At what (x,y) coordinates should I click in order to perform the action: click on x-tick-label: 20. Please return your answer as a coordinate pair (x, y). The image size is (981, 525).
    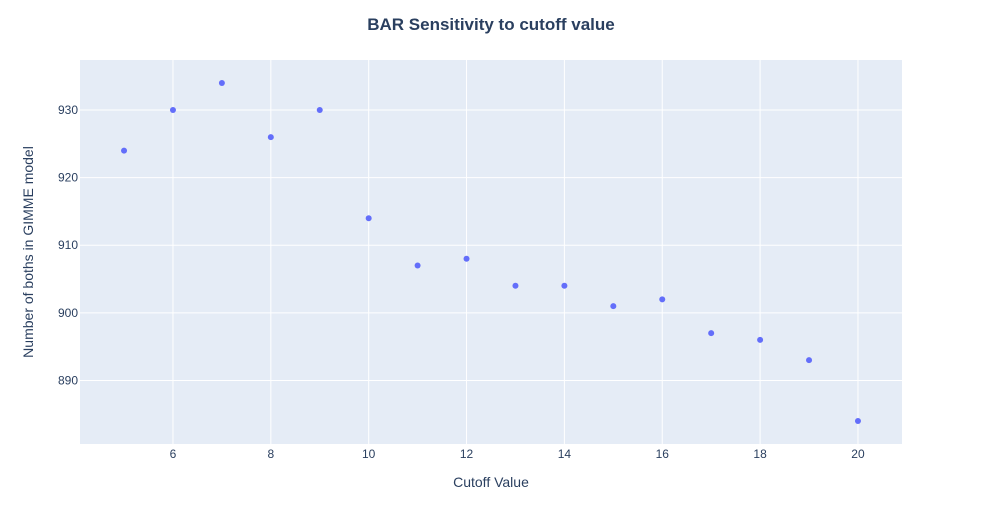
    Looking at the image, I should click on (858, 454).